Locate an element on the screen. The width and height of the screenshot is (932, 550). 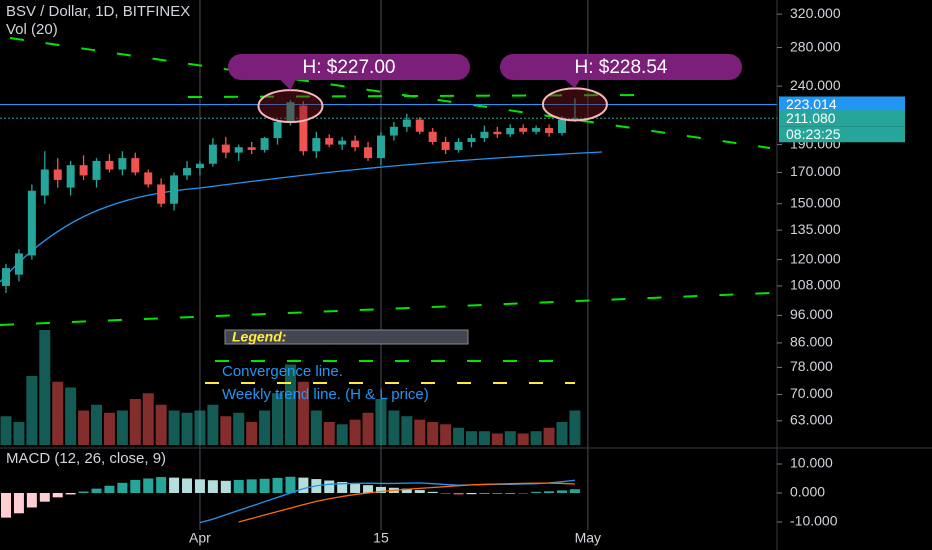
y-tick-label: 86.000 is located at coordinates (811, 342).